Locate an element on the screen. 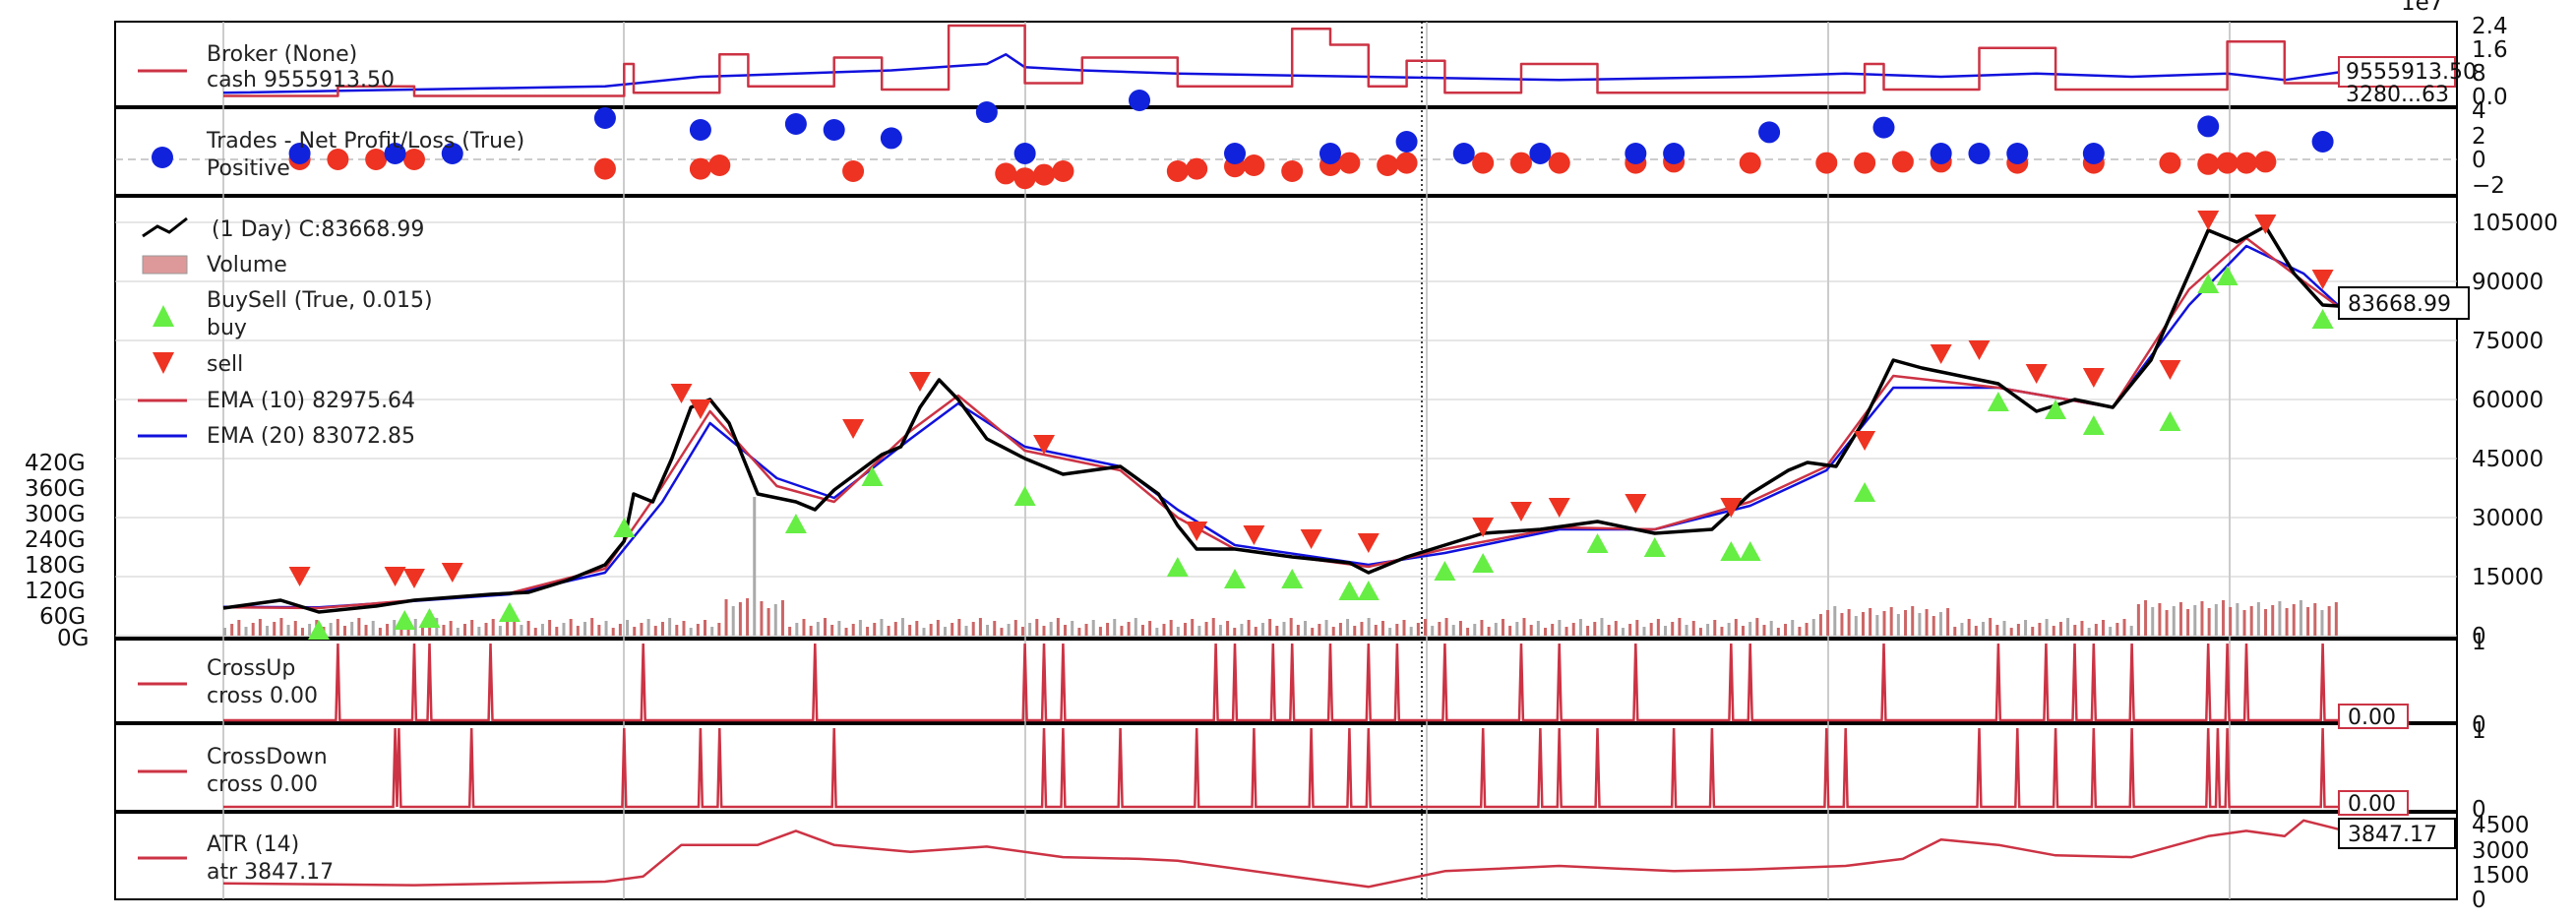  crossdown-tick-1: 0 is located at coordinates (2479, 810).